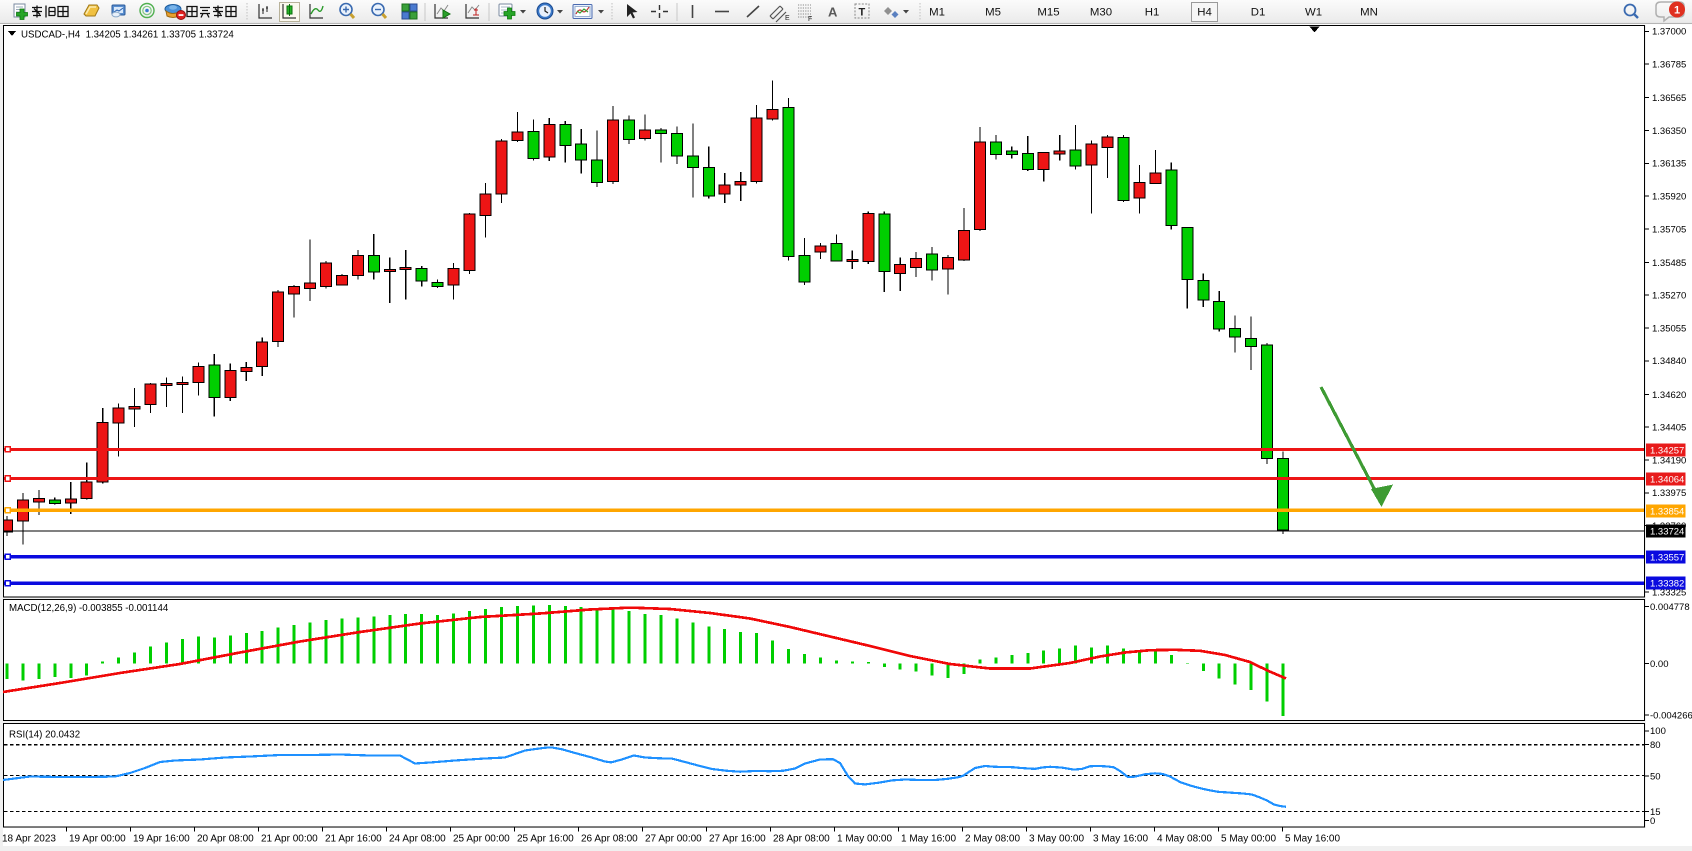  What do you see at coordinates (1313, 13) in the screenshot?
I see `svg-text: W1` at bounding box center [1313, 13].